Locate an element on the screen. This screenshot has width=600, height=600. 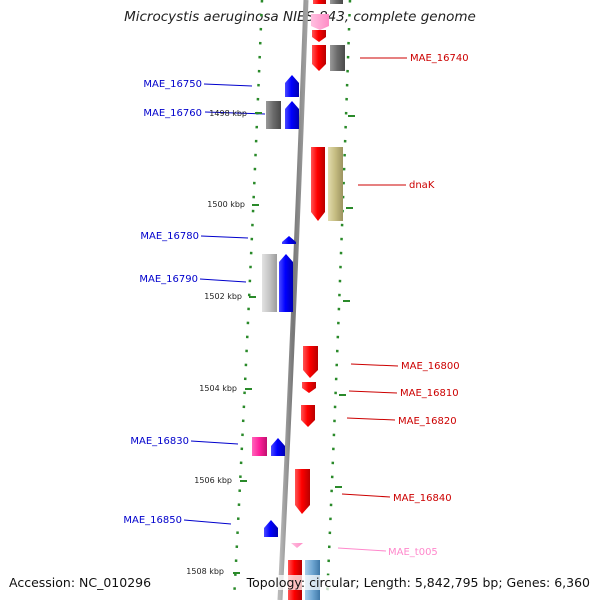
genome-backbone is located at coordinates (293, 300).